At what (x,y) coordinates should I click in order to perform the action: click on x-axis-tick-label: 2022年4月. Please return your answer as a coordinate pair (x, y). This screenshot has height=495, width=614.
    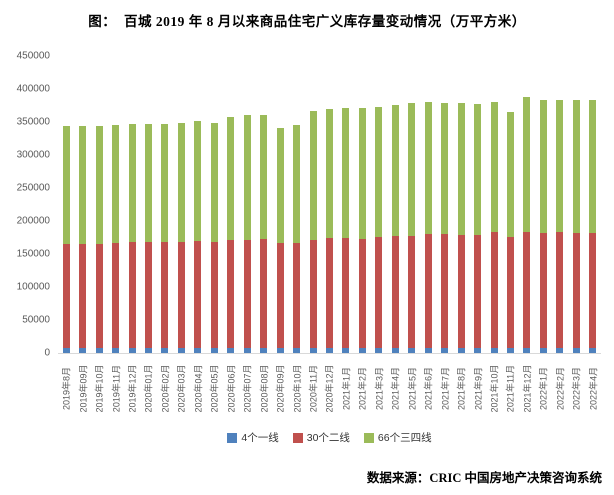
    Looking at the image, I should click on (593, 388).